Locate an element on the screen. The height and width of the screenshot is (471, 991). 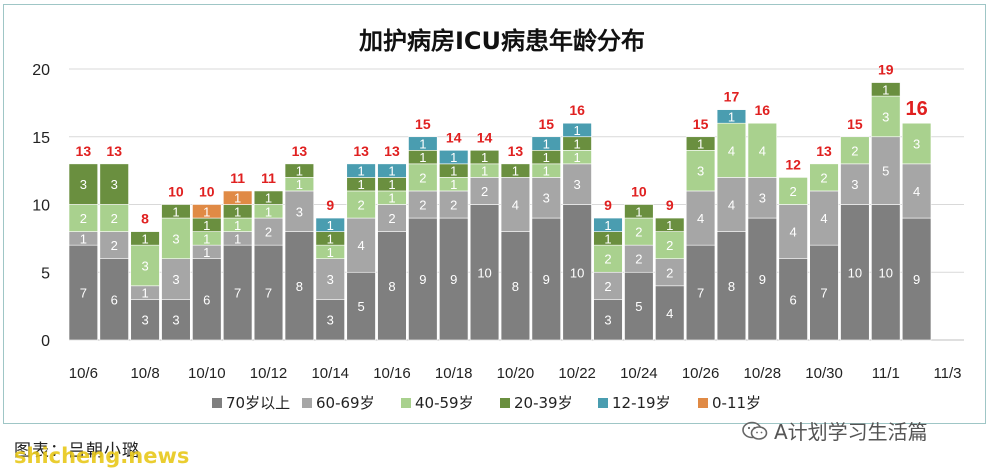
x-tick-label: 10/30 is located at coordinates (824, 373).